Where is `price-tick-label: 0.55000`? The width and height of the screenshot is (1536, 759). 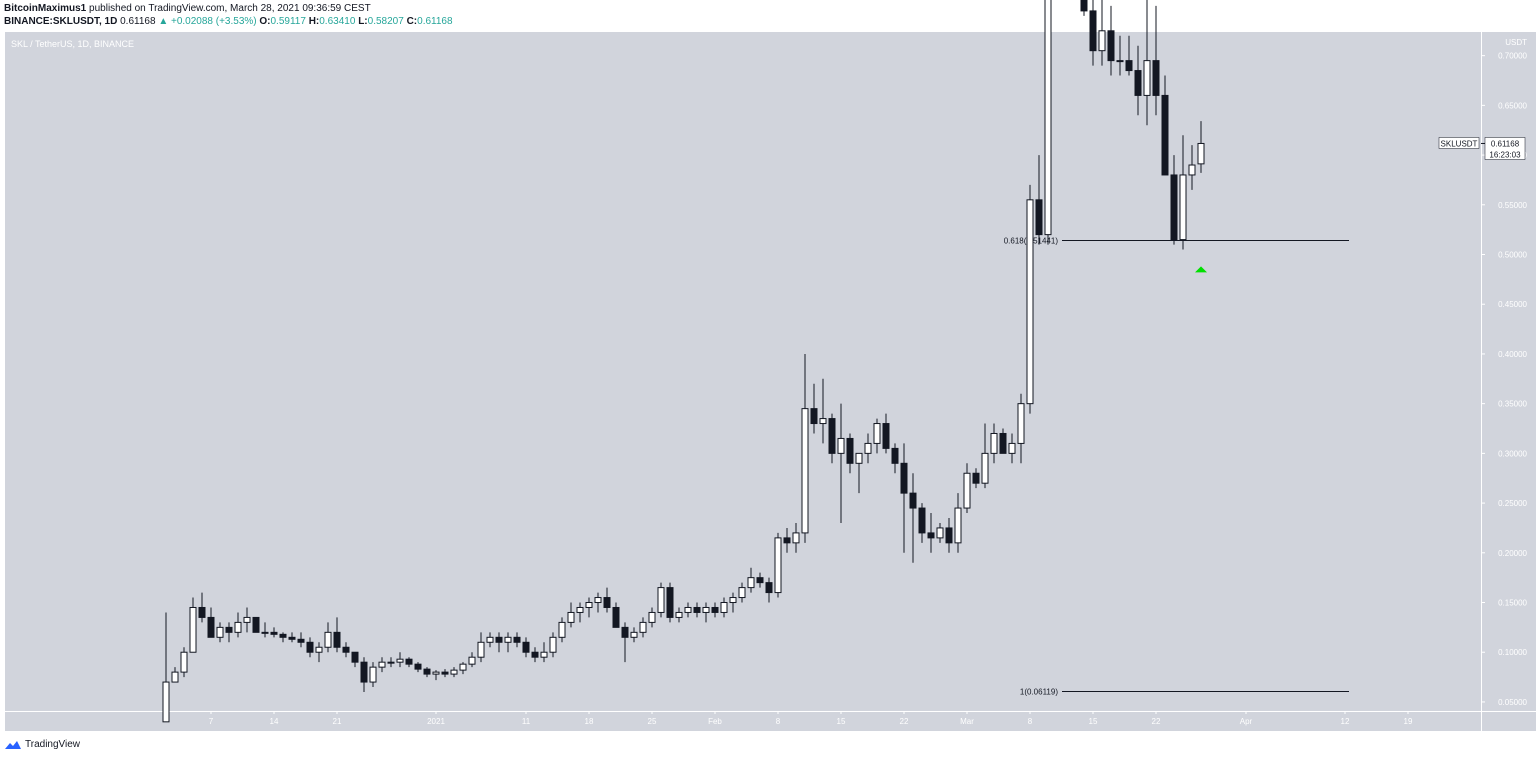 price-tick-label: 0.55000 is located at coordinates (1512, 205).